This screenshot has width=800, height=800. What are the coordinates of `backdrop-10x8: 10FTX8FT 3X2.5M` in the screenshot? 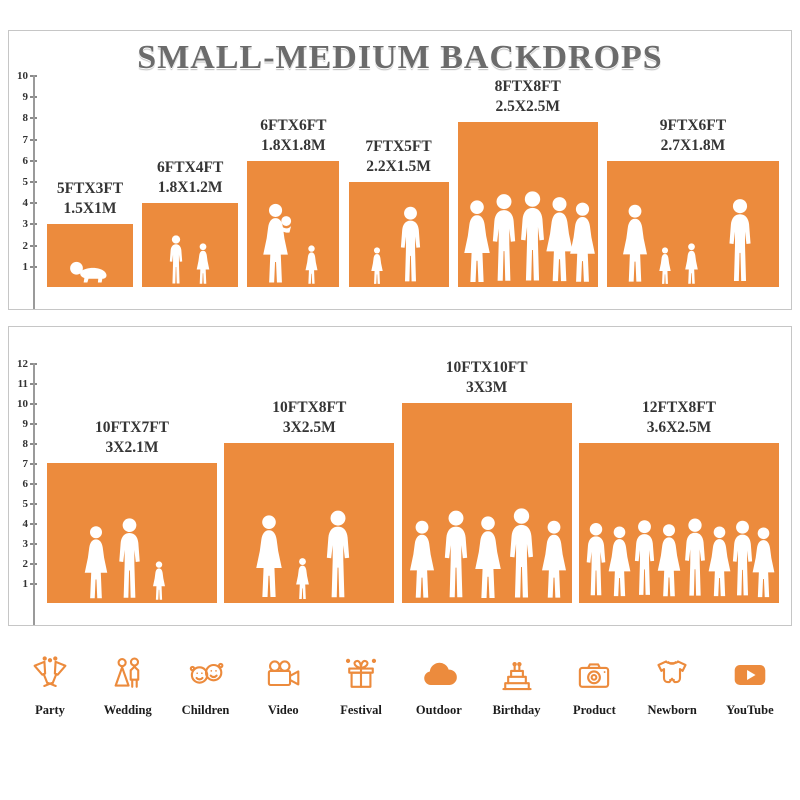 It's located at (309, 500).